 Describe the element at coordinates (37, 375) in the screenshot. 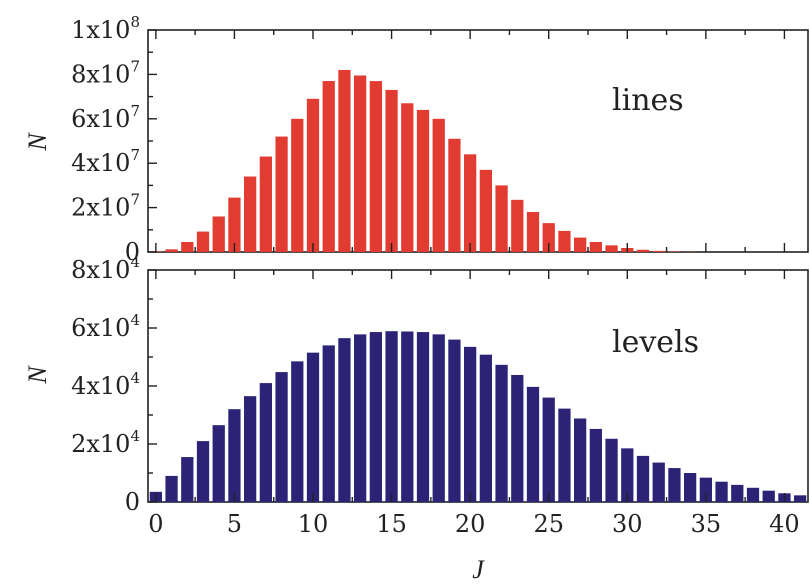

I see `bottom-y-axis-title: N` at that location.